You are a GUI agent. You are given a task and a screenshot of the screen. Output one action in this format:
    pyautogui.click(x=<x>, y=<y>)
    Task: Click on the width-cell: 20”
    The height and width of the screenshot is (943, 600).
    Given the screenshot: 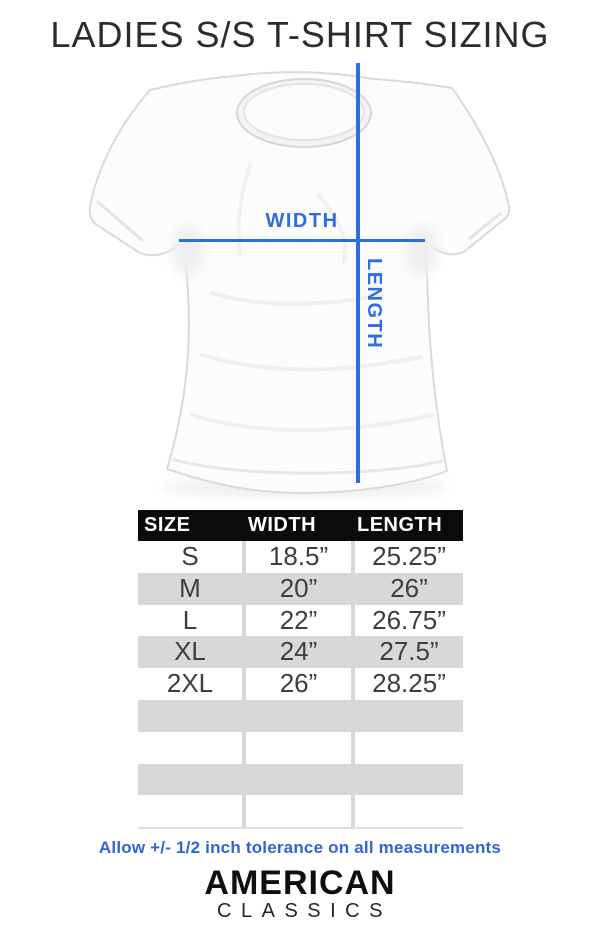 What is the action you would take?
    pyautogui.click(x=296, y=588)
    